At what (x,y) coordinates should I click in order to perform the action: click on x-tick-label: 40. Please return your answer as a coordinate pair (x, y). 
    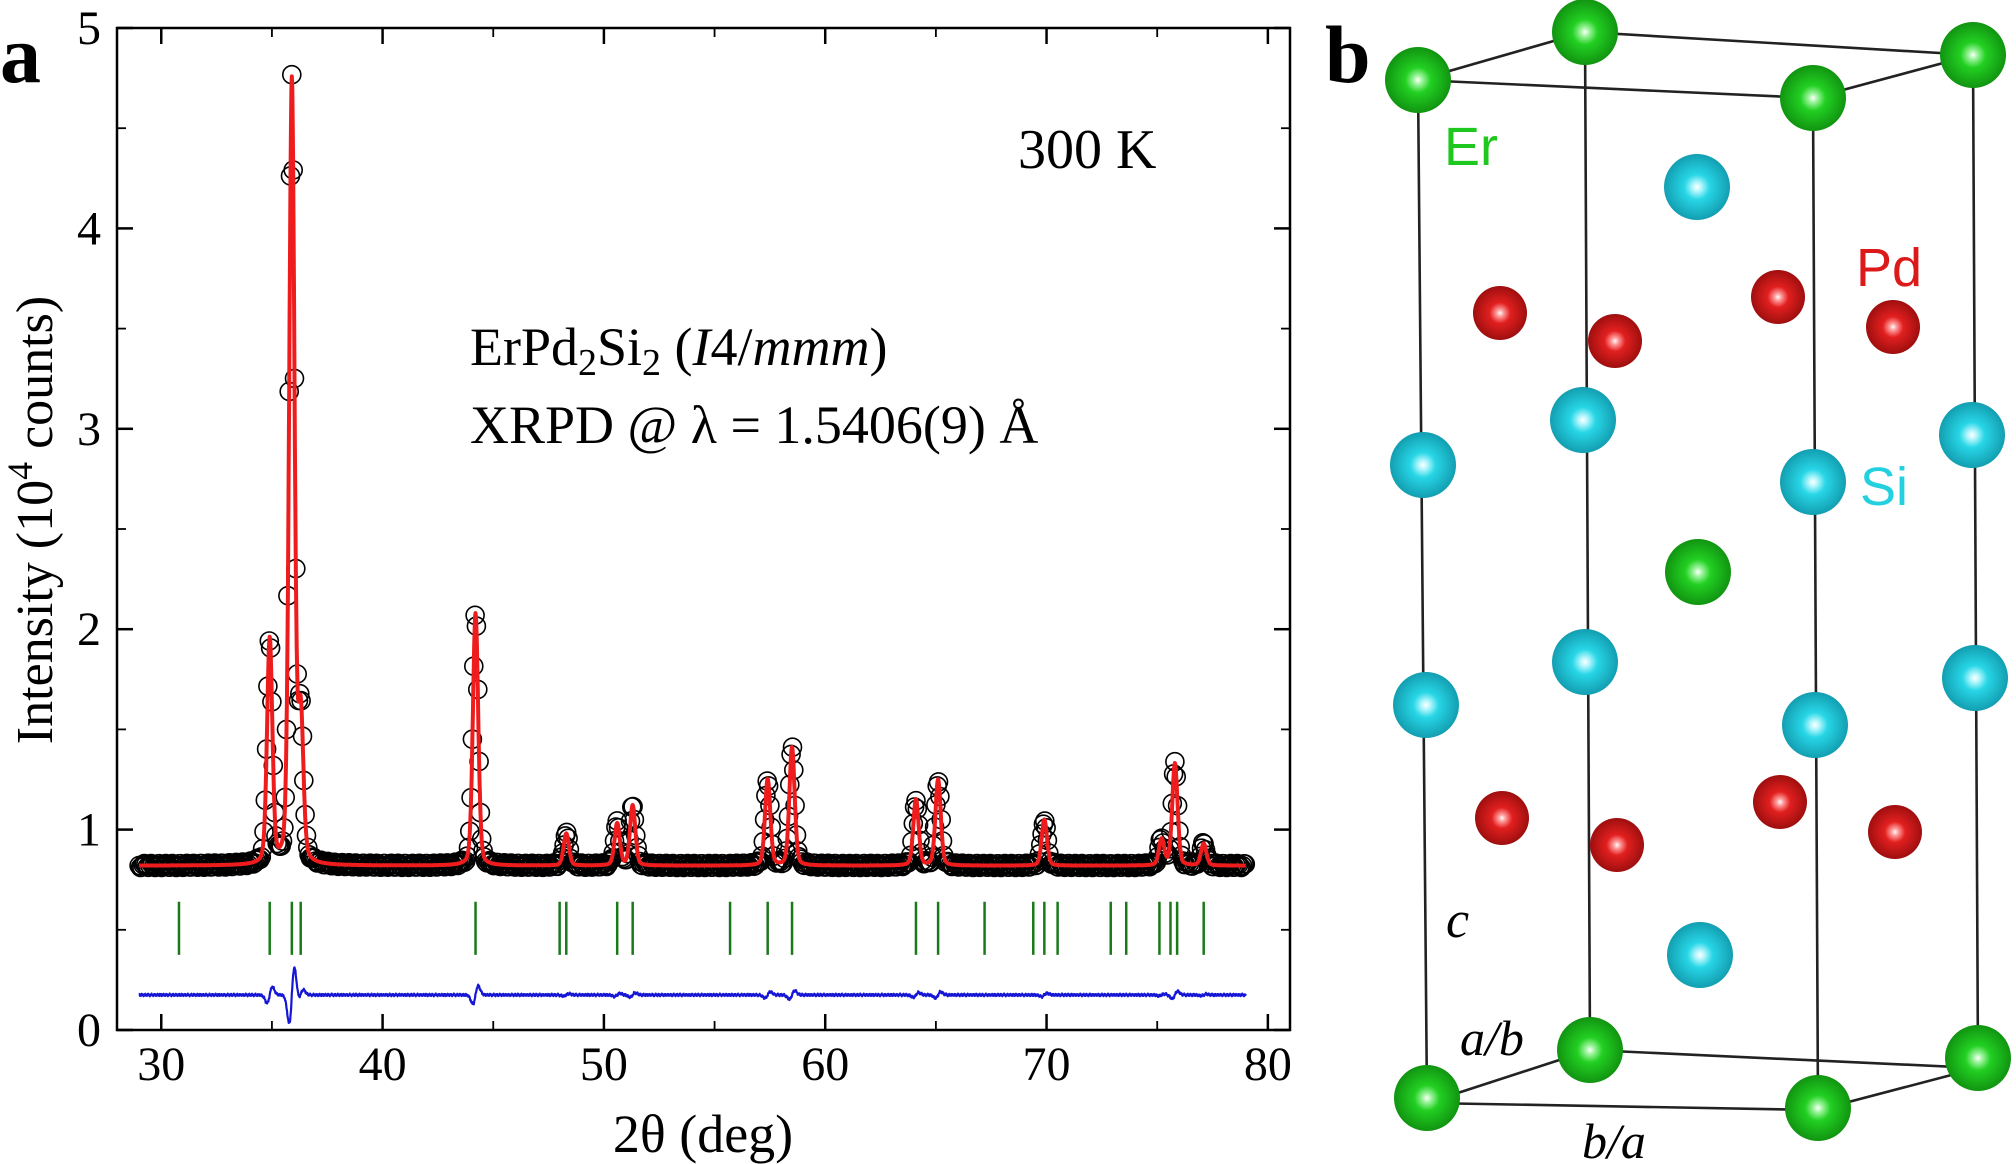
    Looking at the image, I should click on (383, 1064).